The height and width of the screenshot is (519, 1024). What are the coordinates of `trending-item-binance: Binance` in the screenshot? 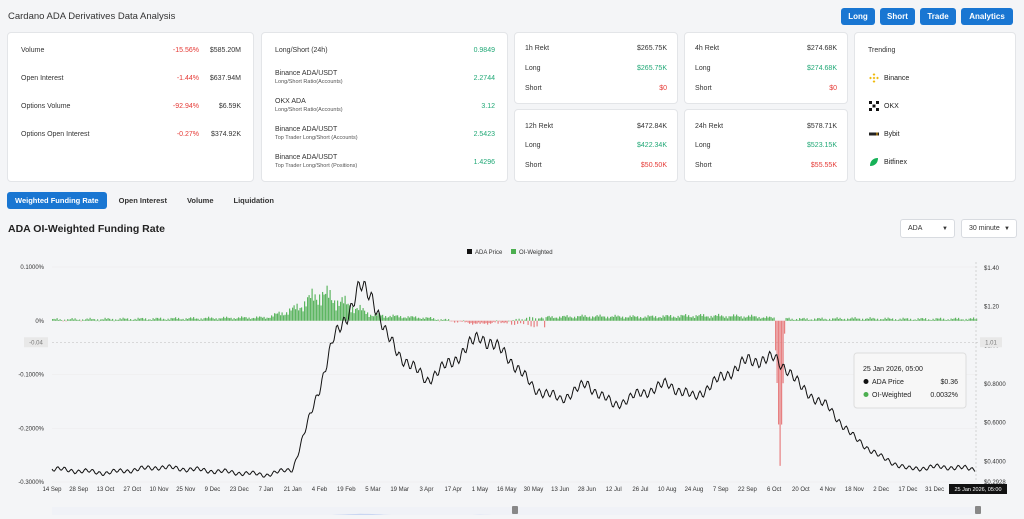 It's located at (889, 78).